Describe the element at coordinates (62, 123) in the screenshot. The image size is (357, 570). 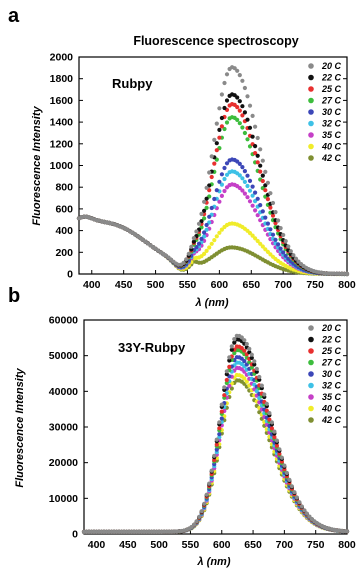
I see `y-tick-label: 1400` at that location.